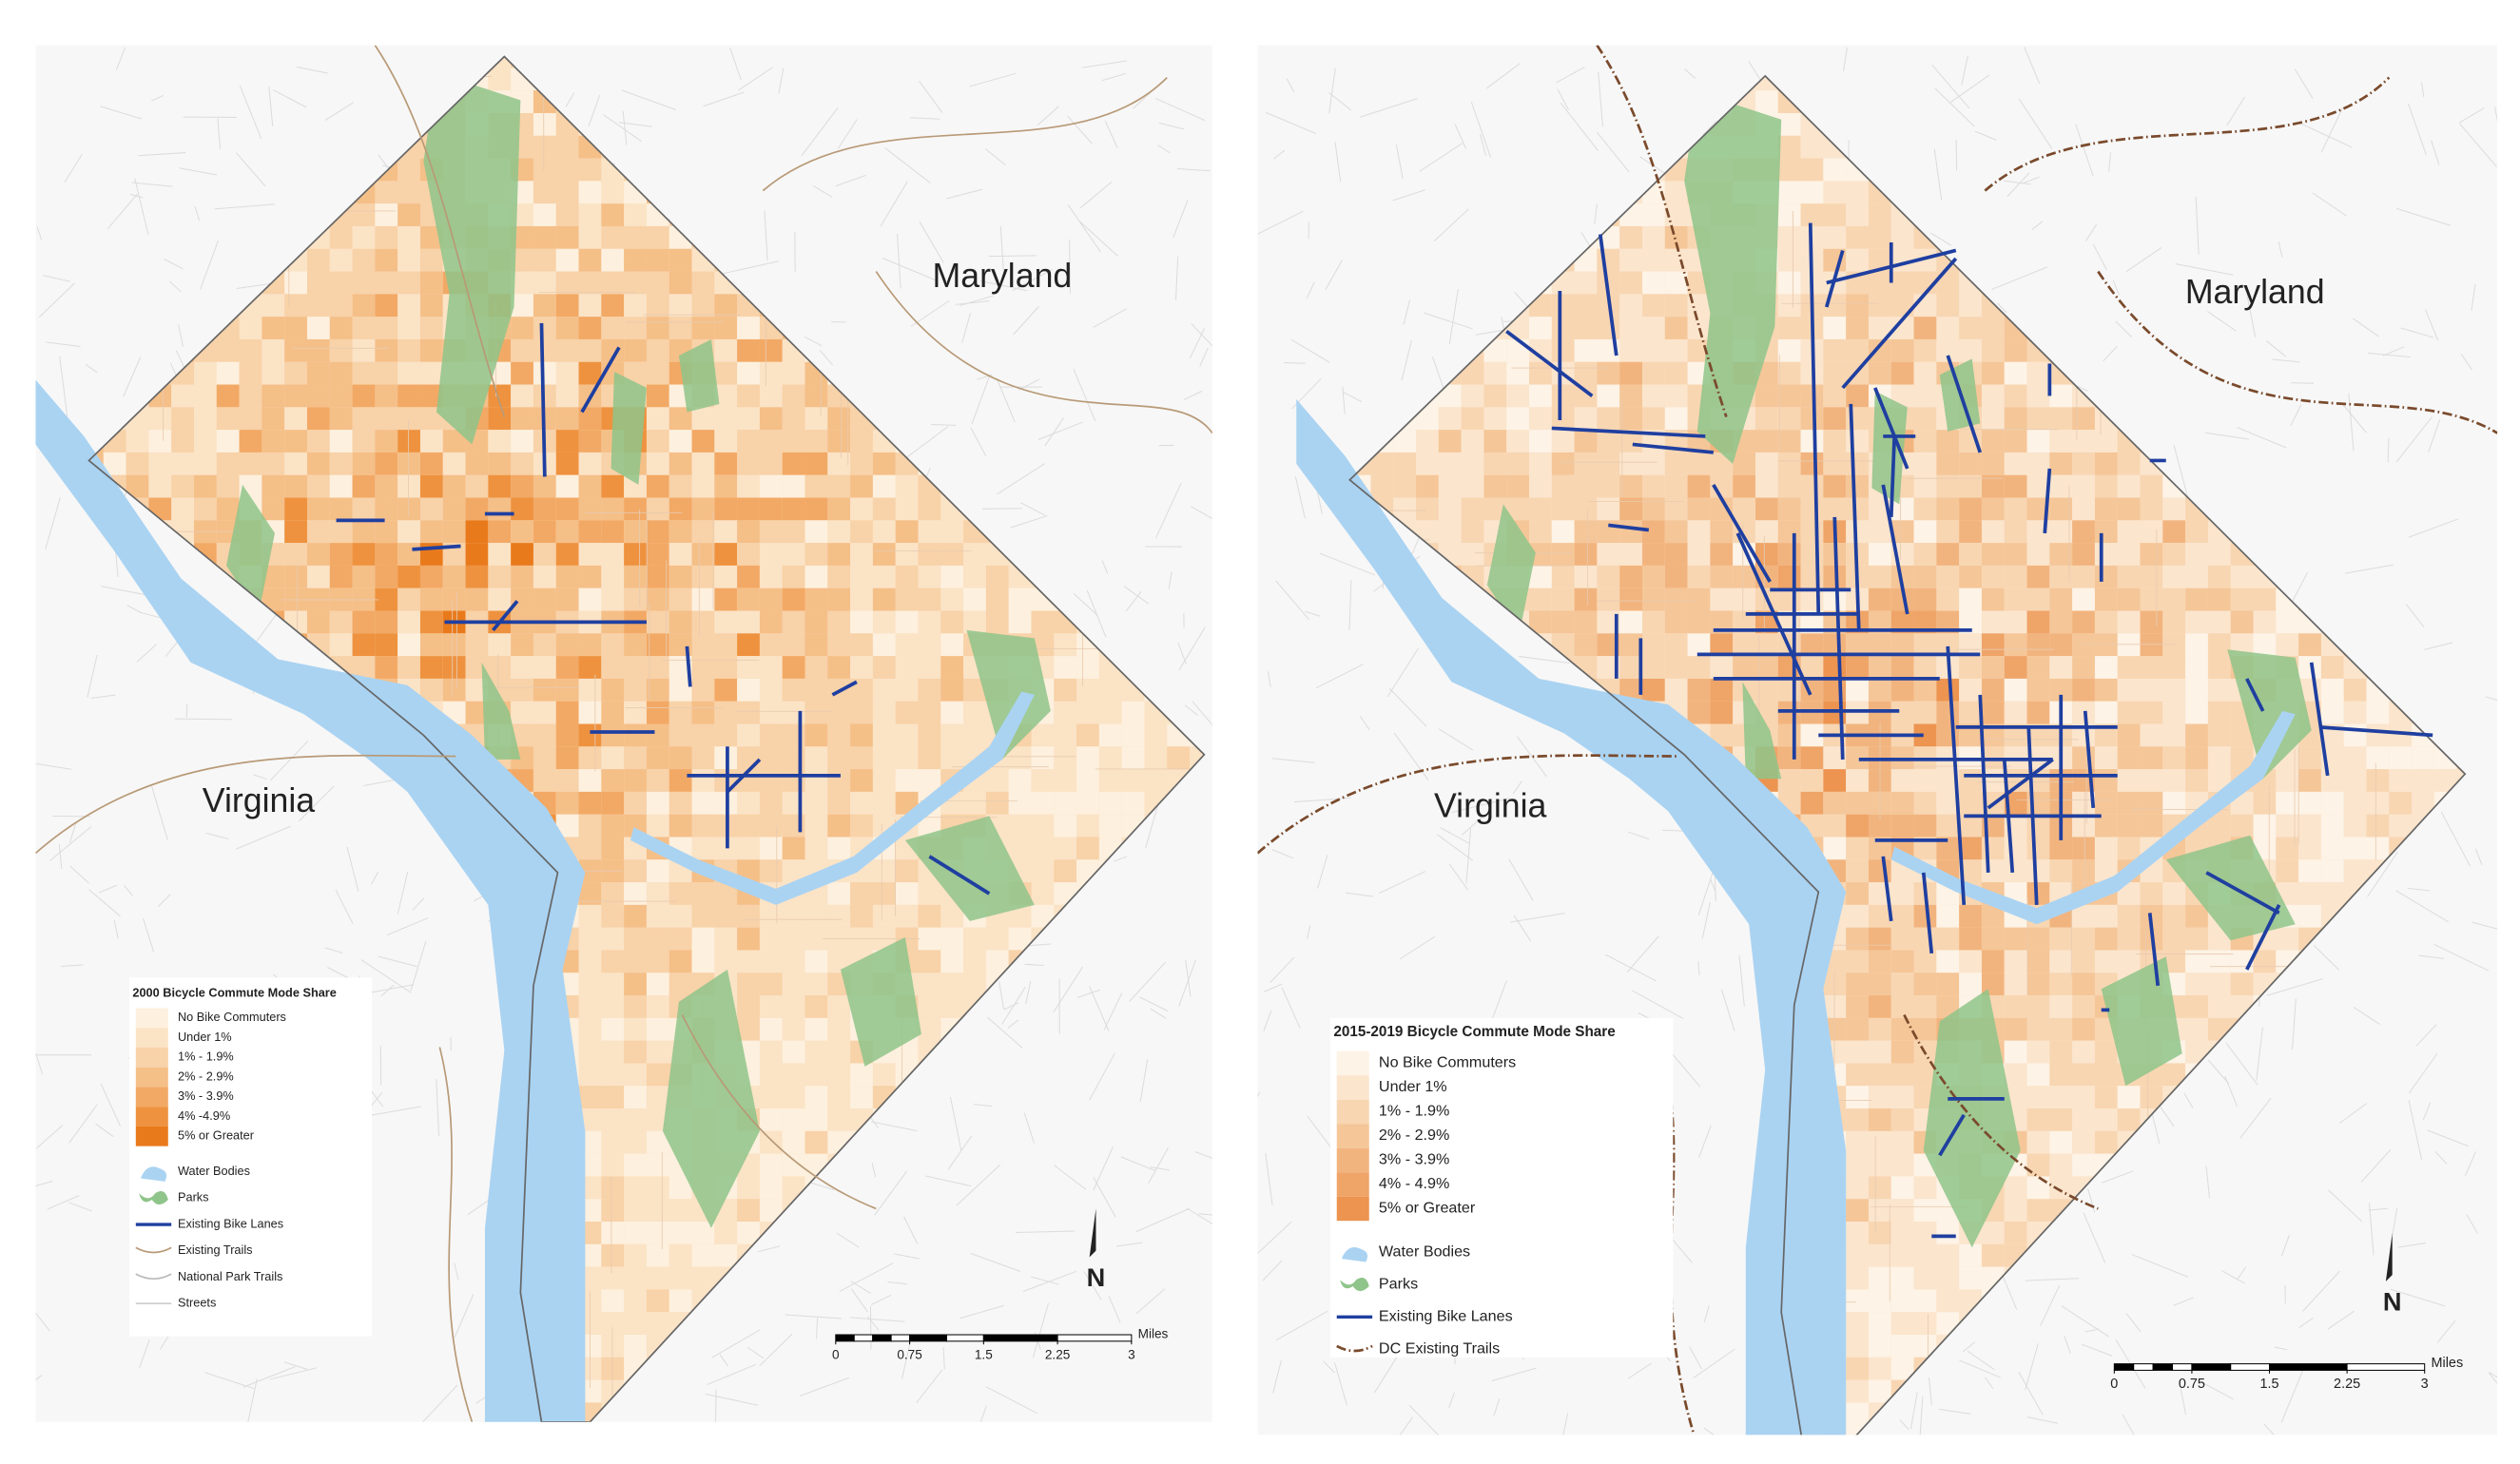 The height and width of the screenshot is (1464, 2520). What do you see at coordinates (152, 1077) in the screenshot?
I see `legend-swatch` at bounding box center [152, 1077].